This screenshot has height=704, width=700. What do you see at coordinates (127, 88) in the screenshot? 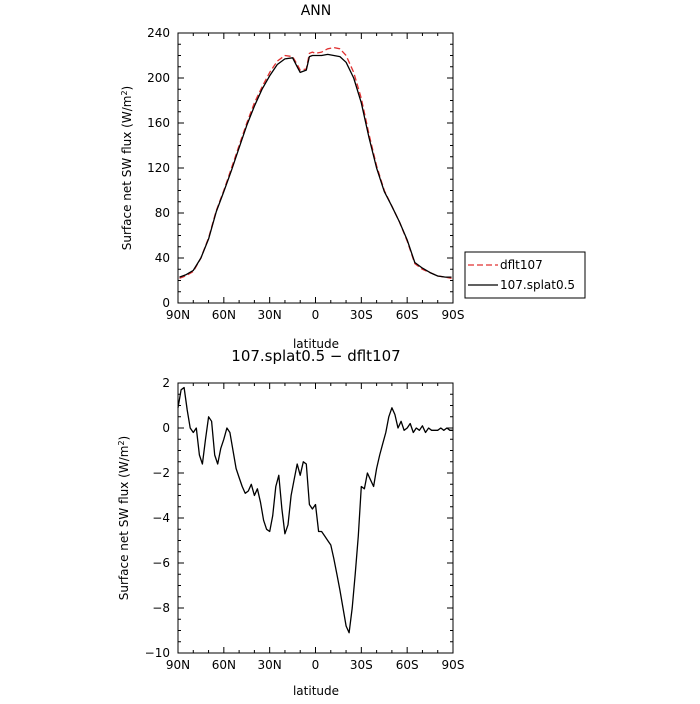
I see `top-y-axis-label-close: )` at bounding box center [127, 88].